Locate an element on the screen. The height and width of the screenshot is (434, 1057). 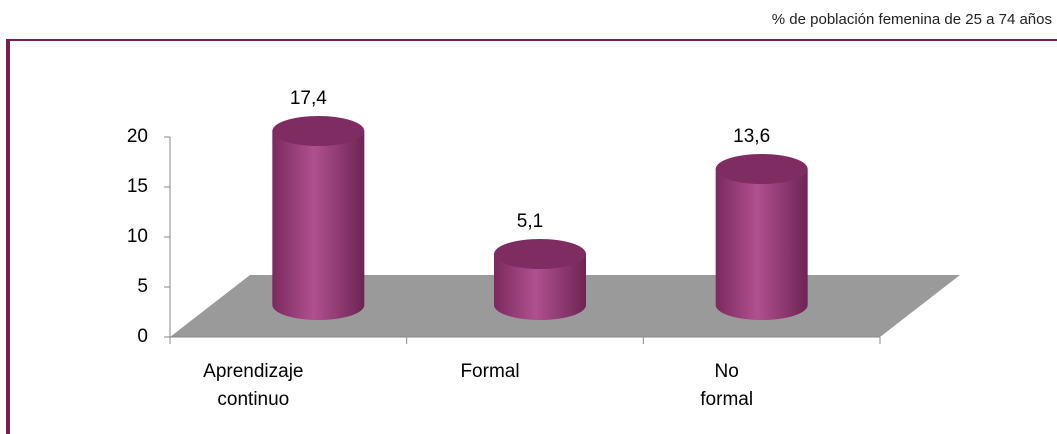
x-tick-label-line: continuo is located at coordinates (253, 399).